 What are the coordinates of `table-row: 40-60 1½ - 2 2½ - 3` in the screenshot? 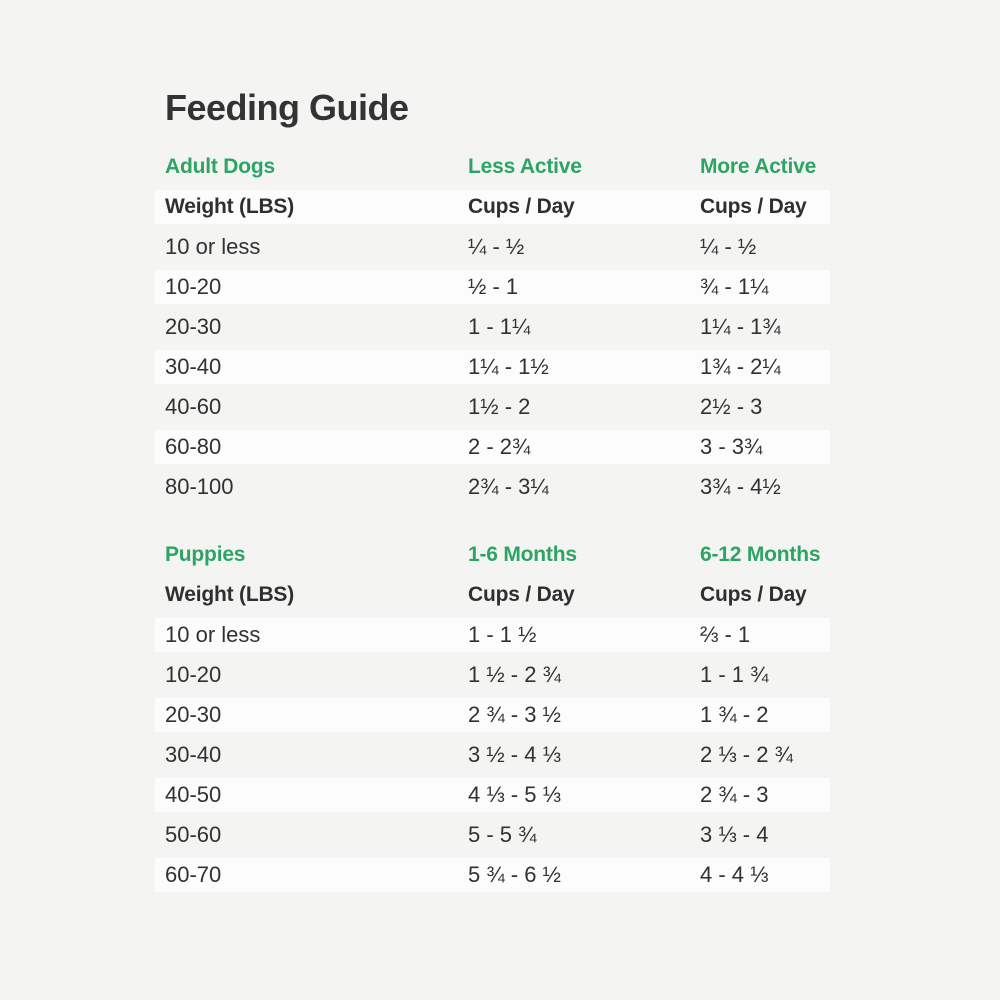 It's located at (492, 407).